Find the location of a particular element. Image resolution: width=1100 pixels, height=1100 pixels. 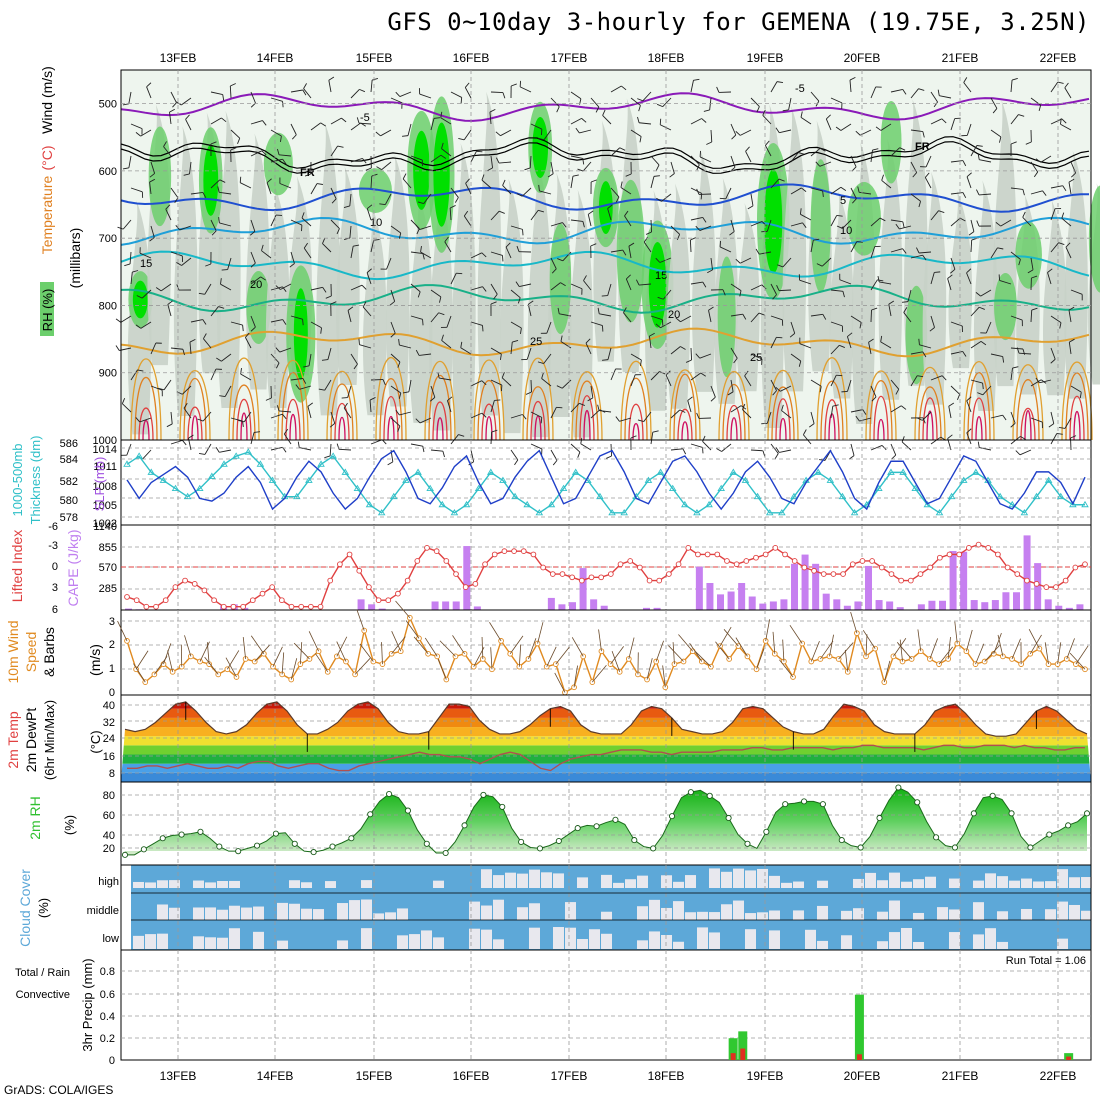

cape-tick: 285 is located at coordinates (108, 589).